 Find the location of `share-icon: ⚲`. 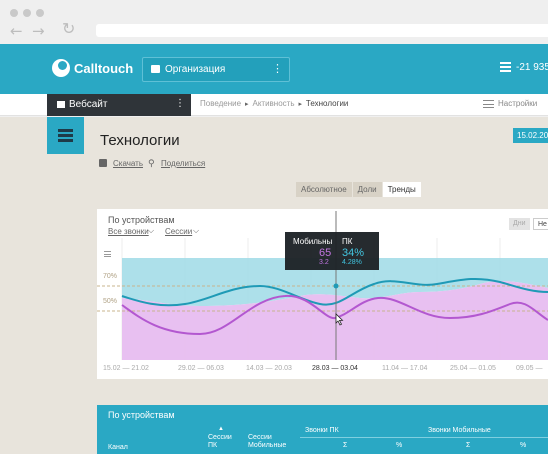

share-icon: ⚲ is located at coordinates (151, 163).